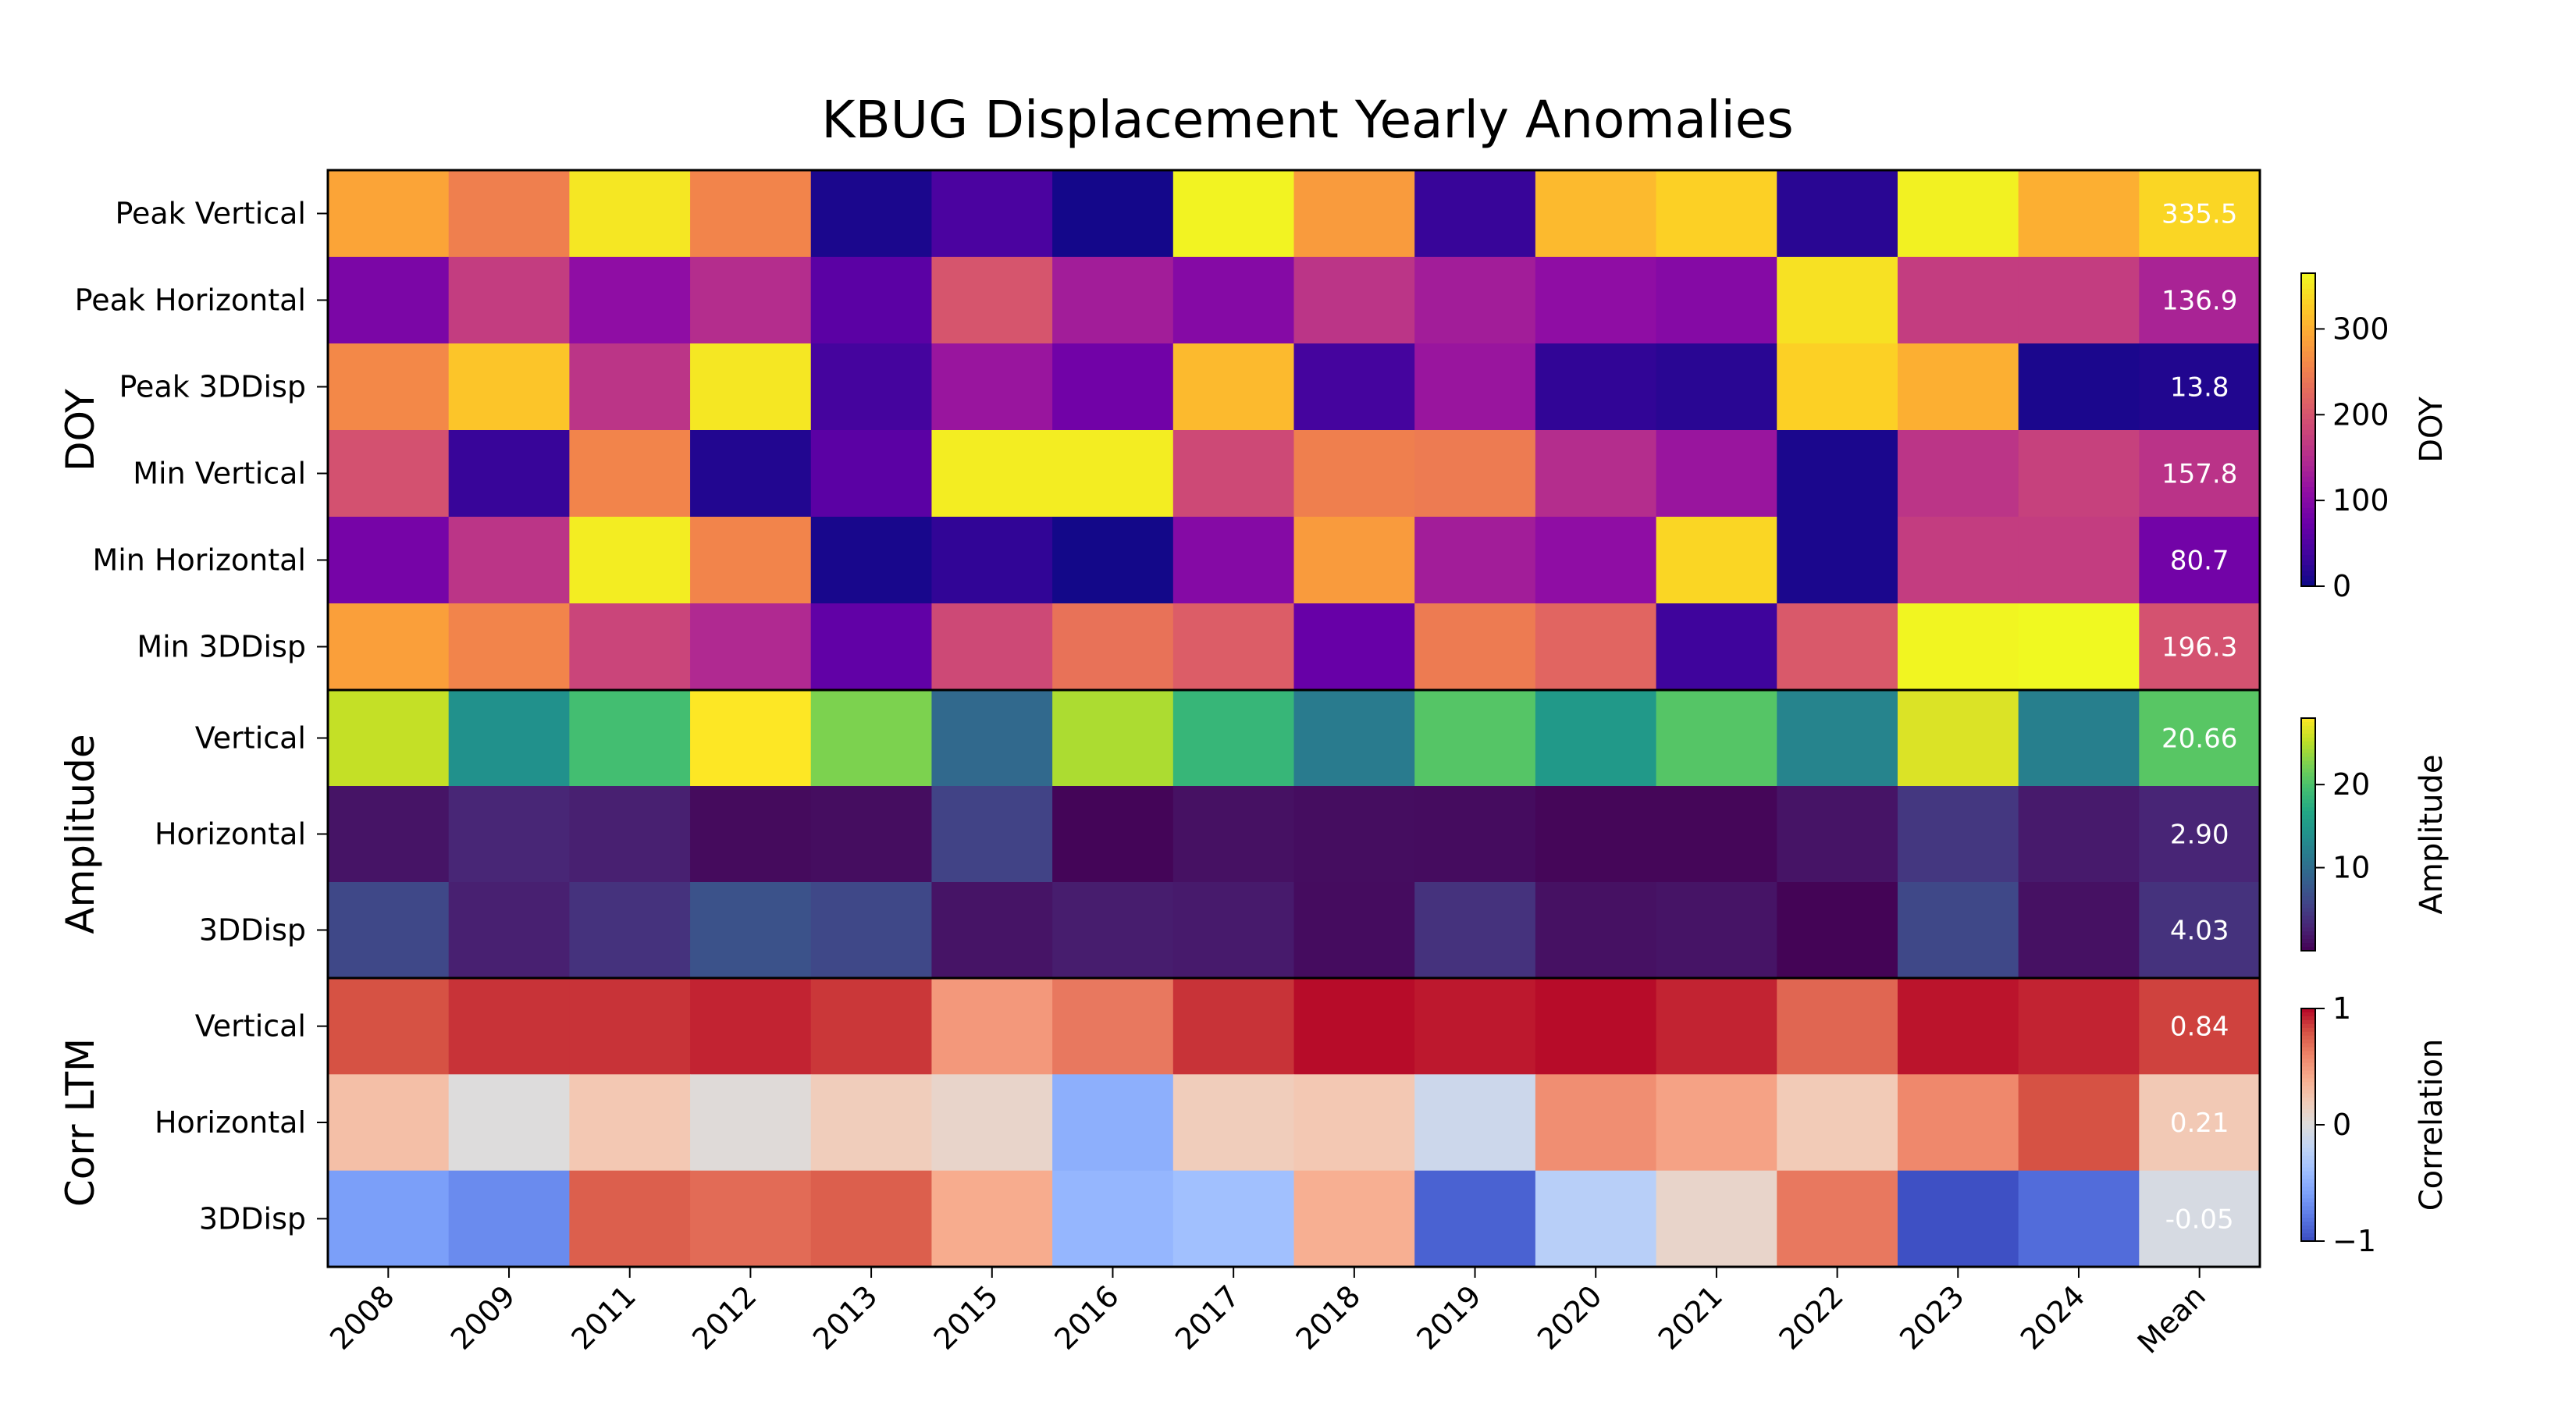 The image size is (2576, 1405). What do you see at coordinates (2308, 430) in the screenshot?
I see `colorbar-frame` at bounding box center [2308, 430].